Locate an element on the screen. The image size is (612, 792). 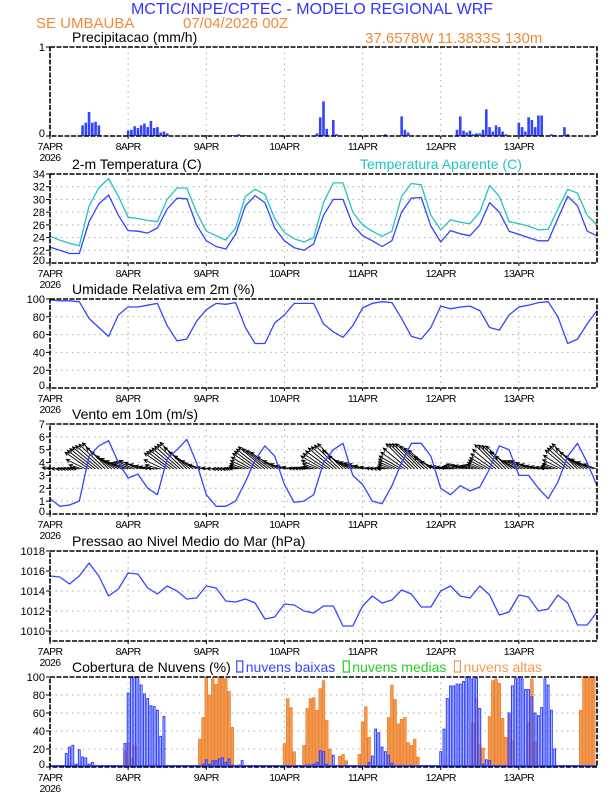
y-tick-label: 1014 is located at coordinates (33, 592).